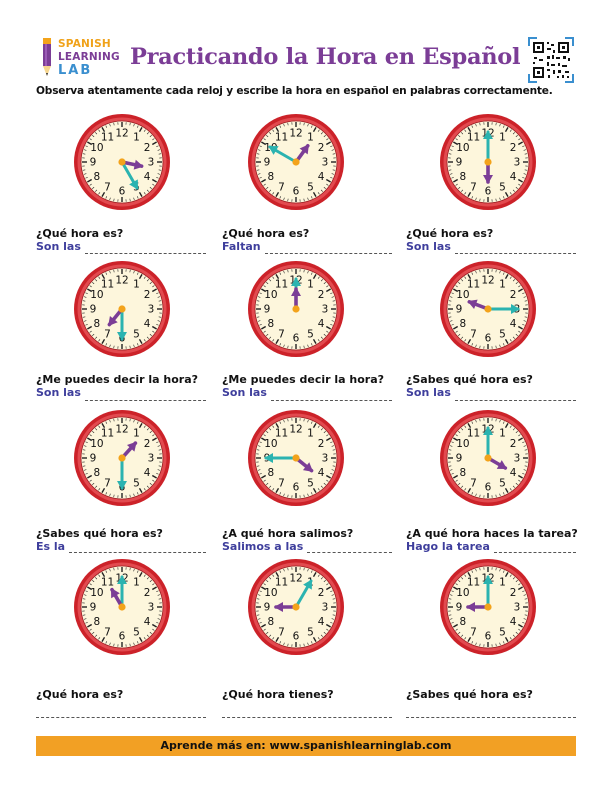  What do you see at coordinates (263, 546) in the screenshot?
I see `answer-prefix: Salimos a las` at bounding box center [263, 546].